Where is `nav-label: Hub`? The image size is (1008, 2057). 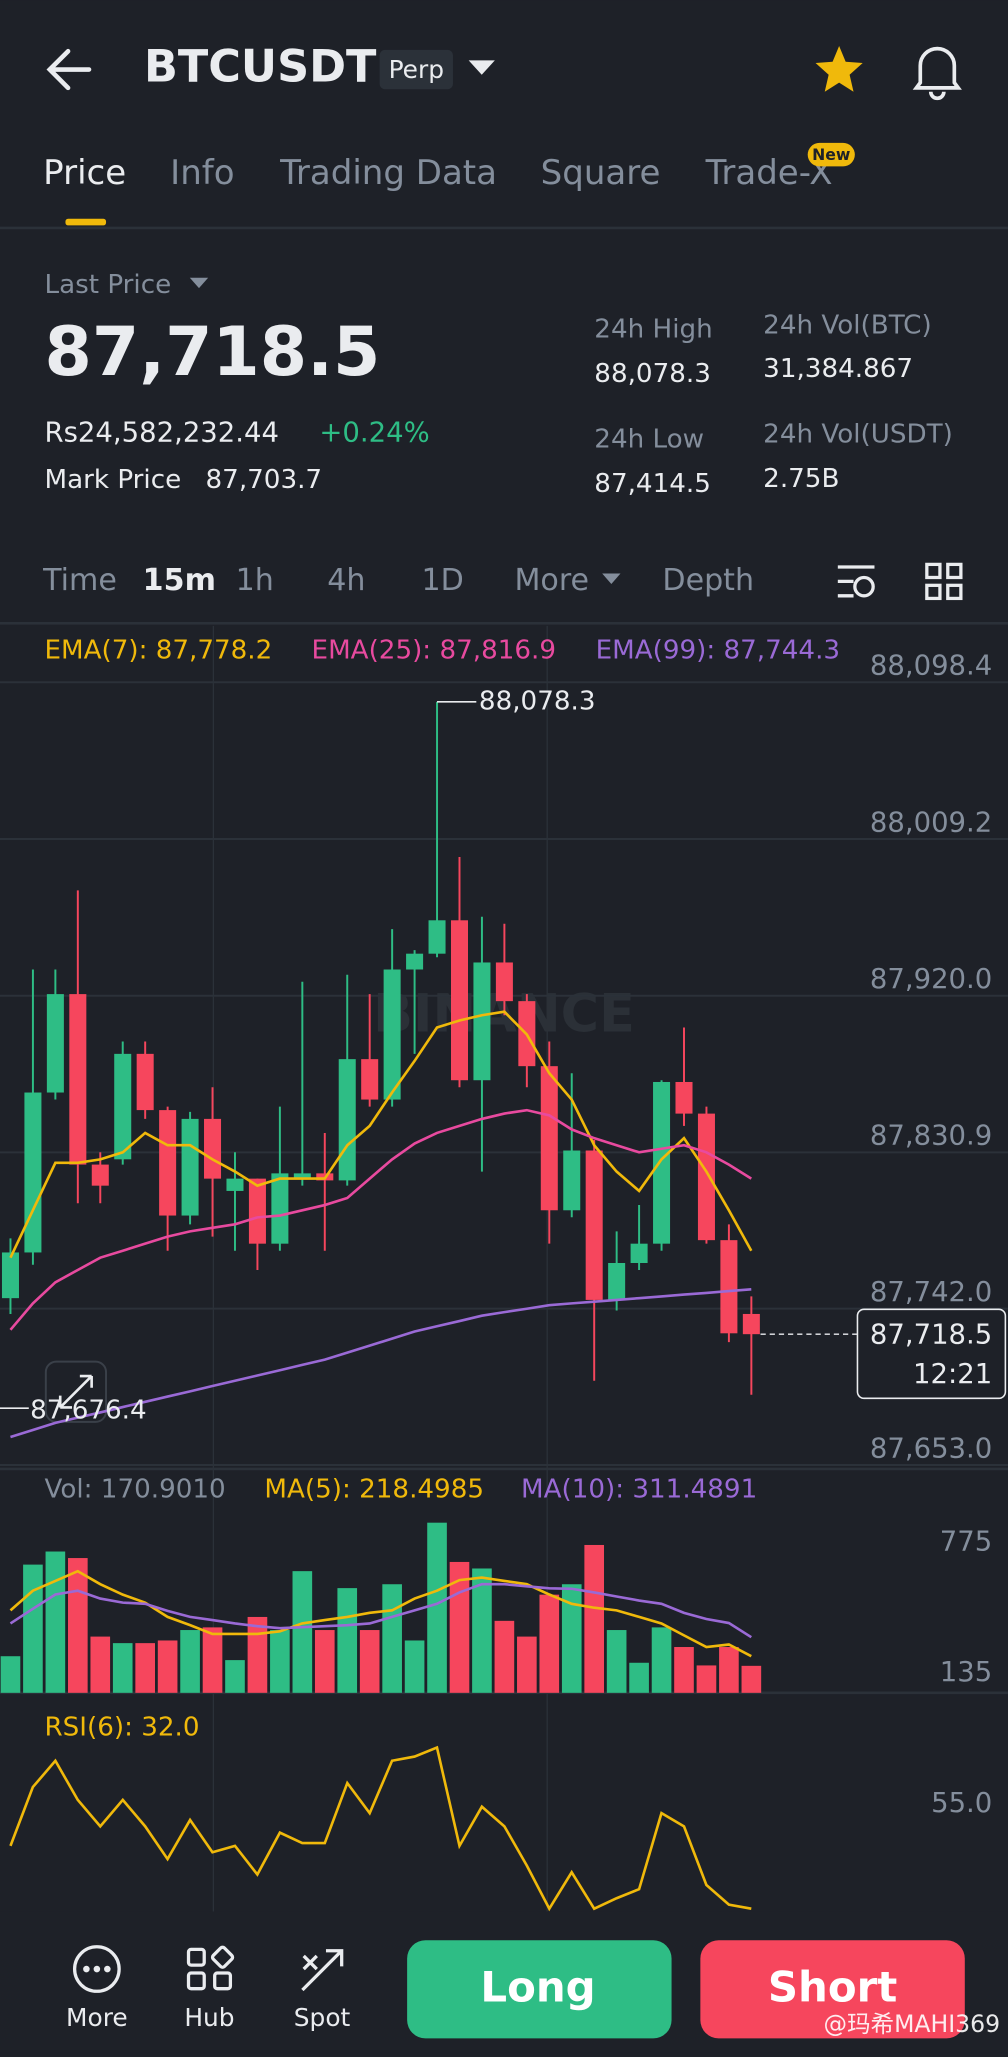
nav-label: Hub is located at coordinates (209, 2017).